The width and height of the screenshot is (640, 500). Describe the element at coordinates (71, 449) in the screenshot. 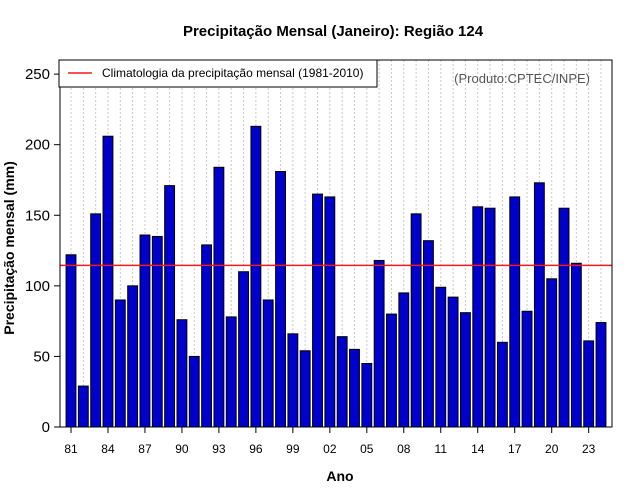

I see `x-tick-label: 81` at that location.